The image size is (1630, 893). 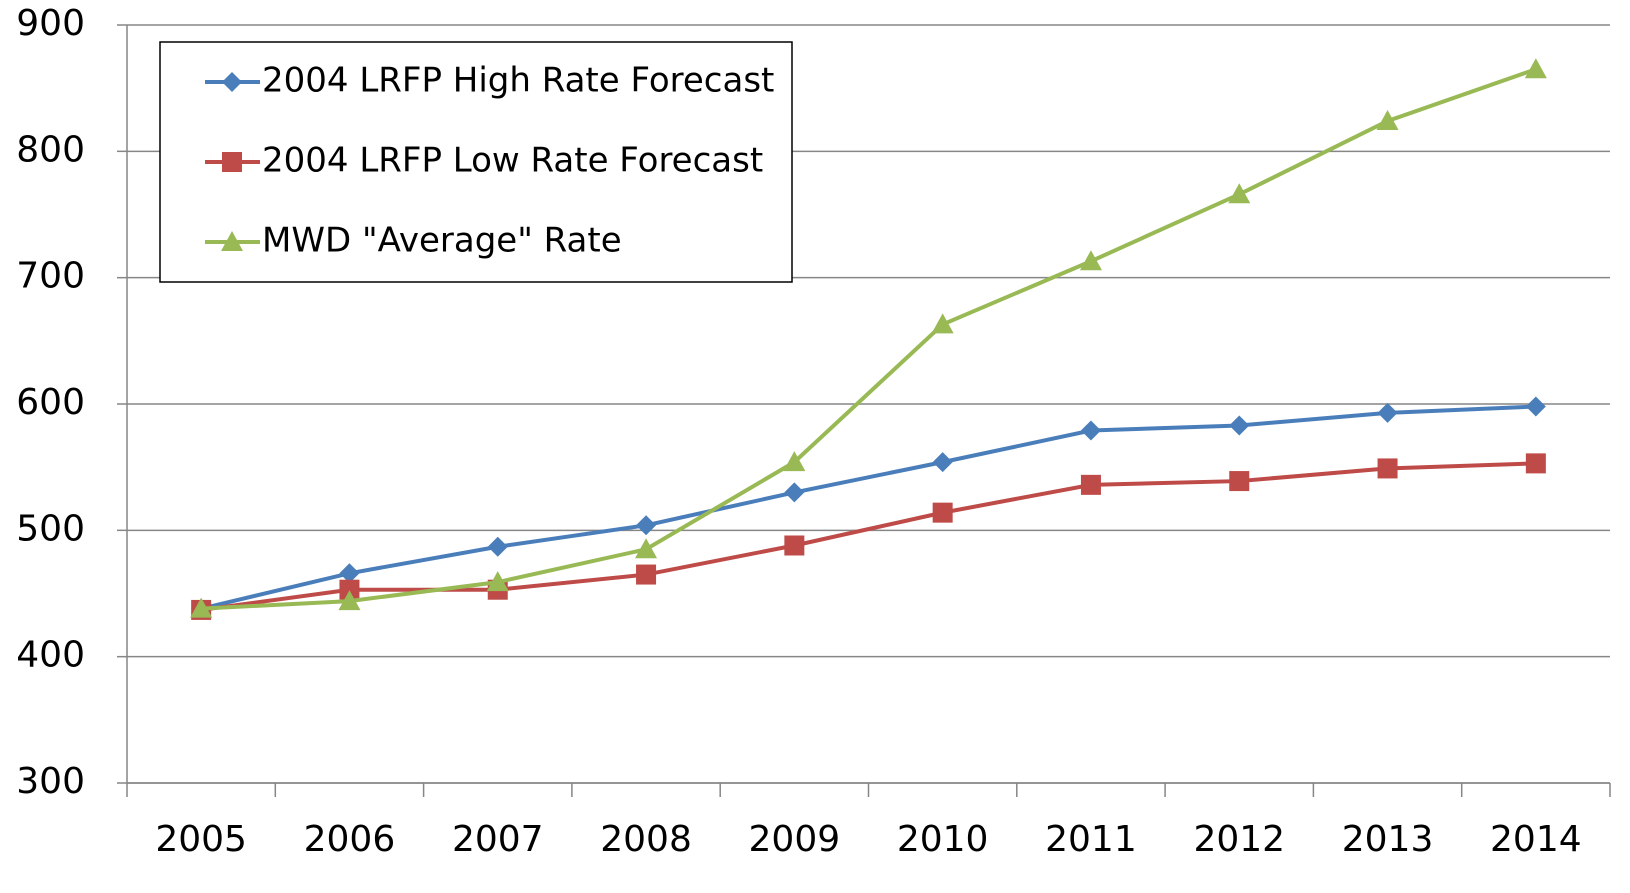 What do you see at coordinates (868, 536) in the screenshot?
I see `series-line` at bounding box center [868, 536].